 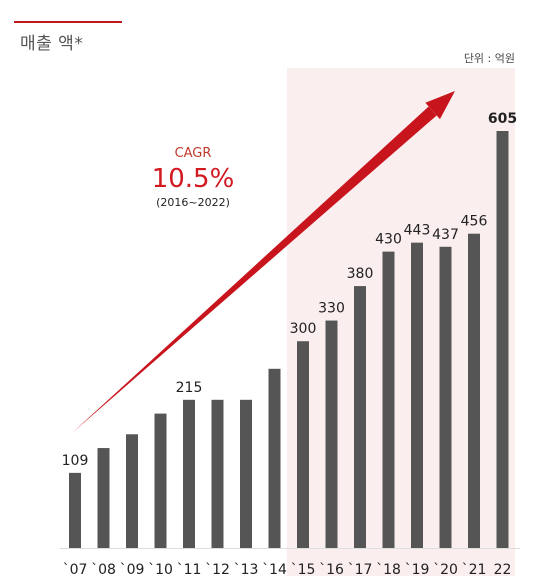 I want to click on tick-label-14: `14, so click(x=274, y=570).